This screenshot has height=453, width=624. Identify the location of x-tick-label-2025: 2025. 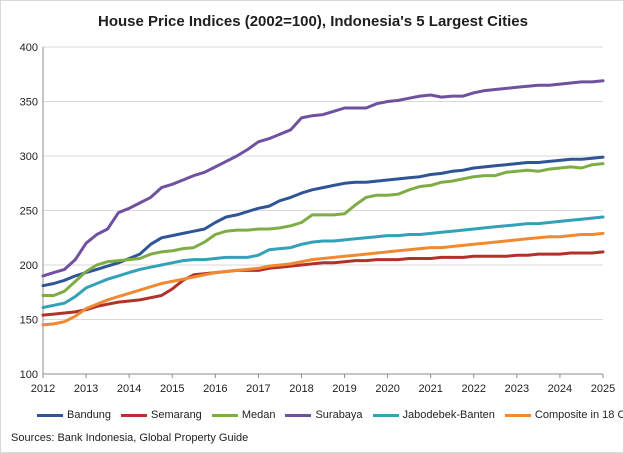
(603, 389).